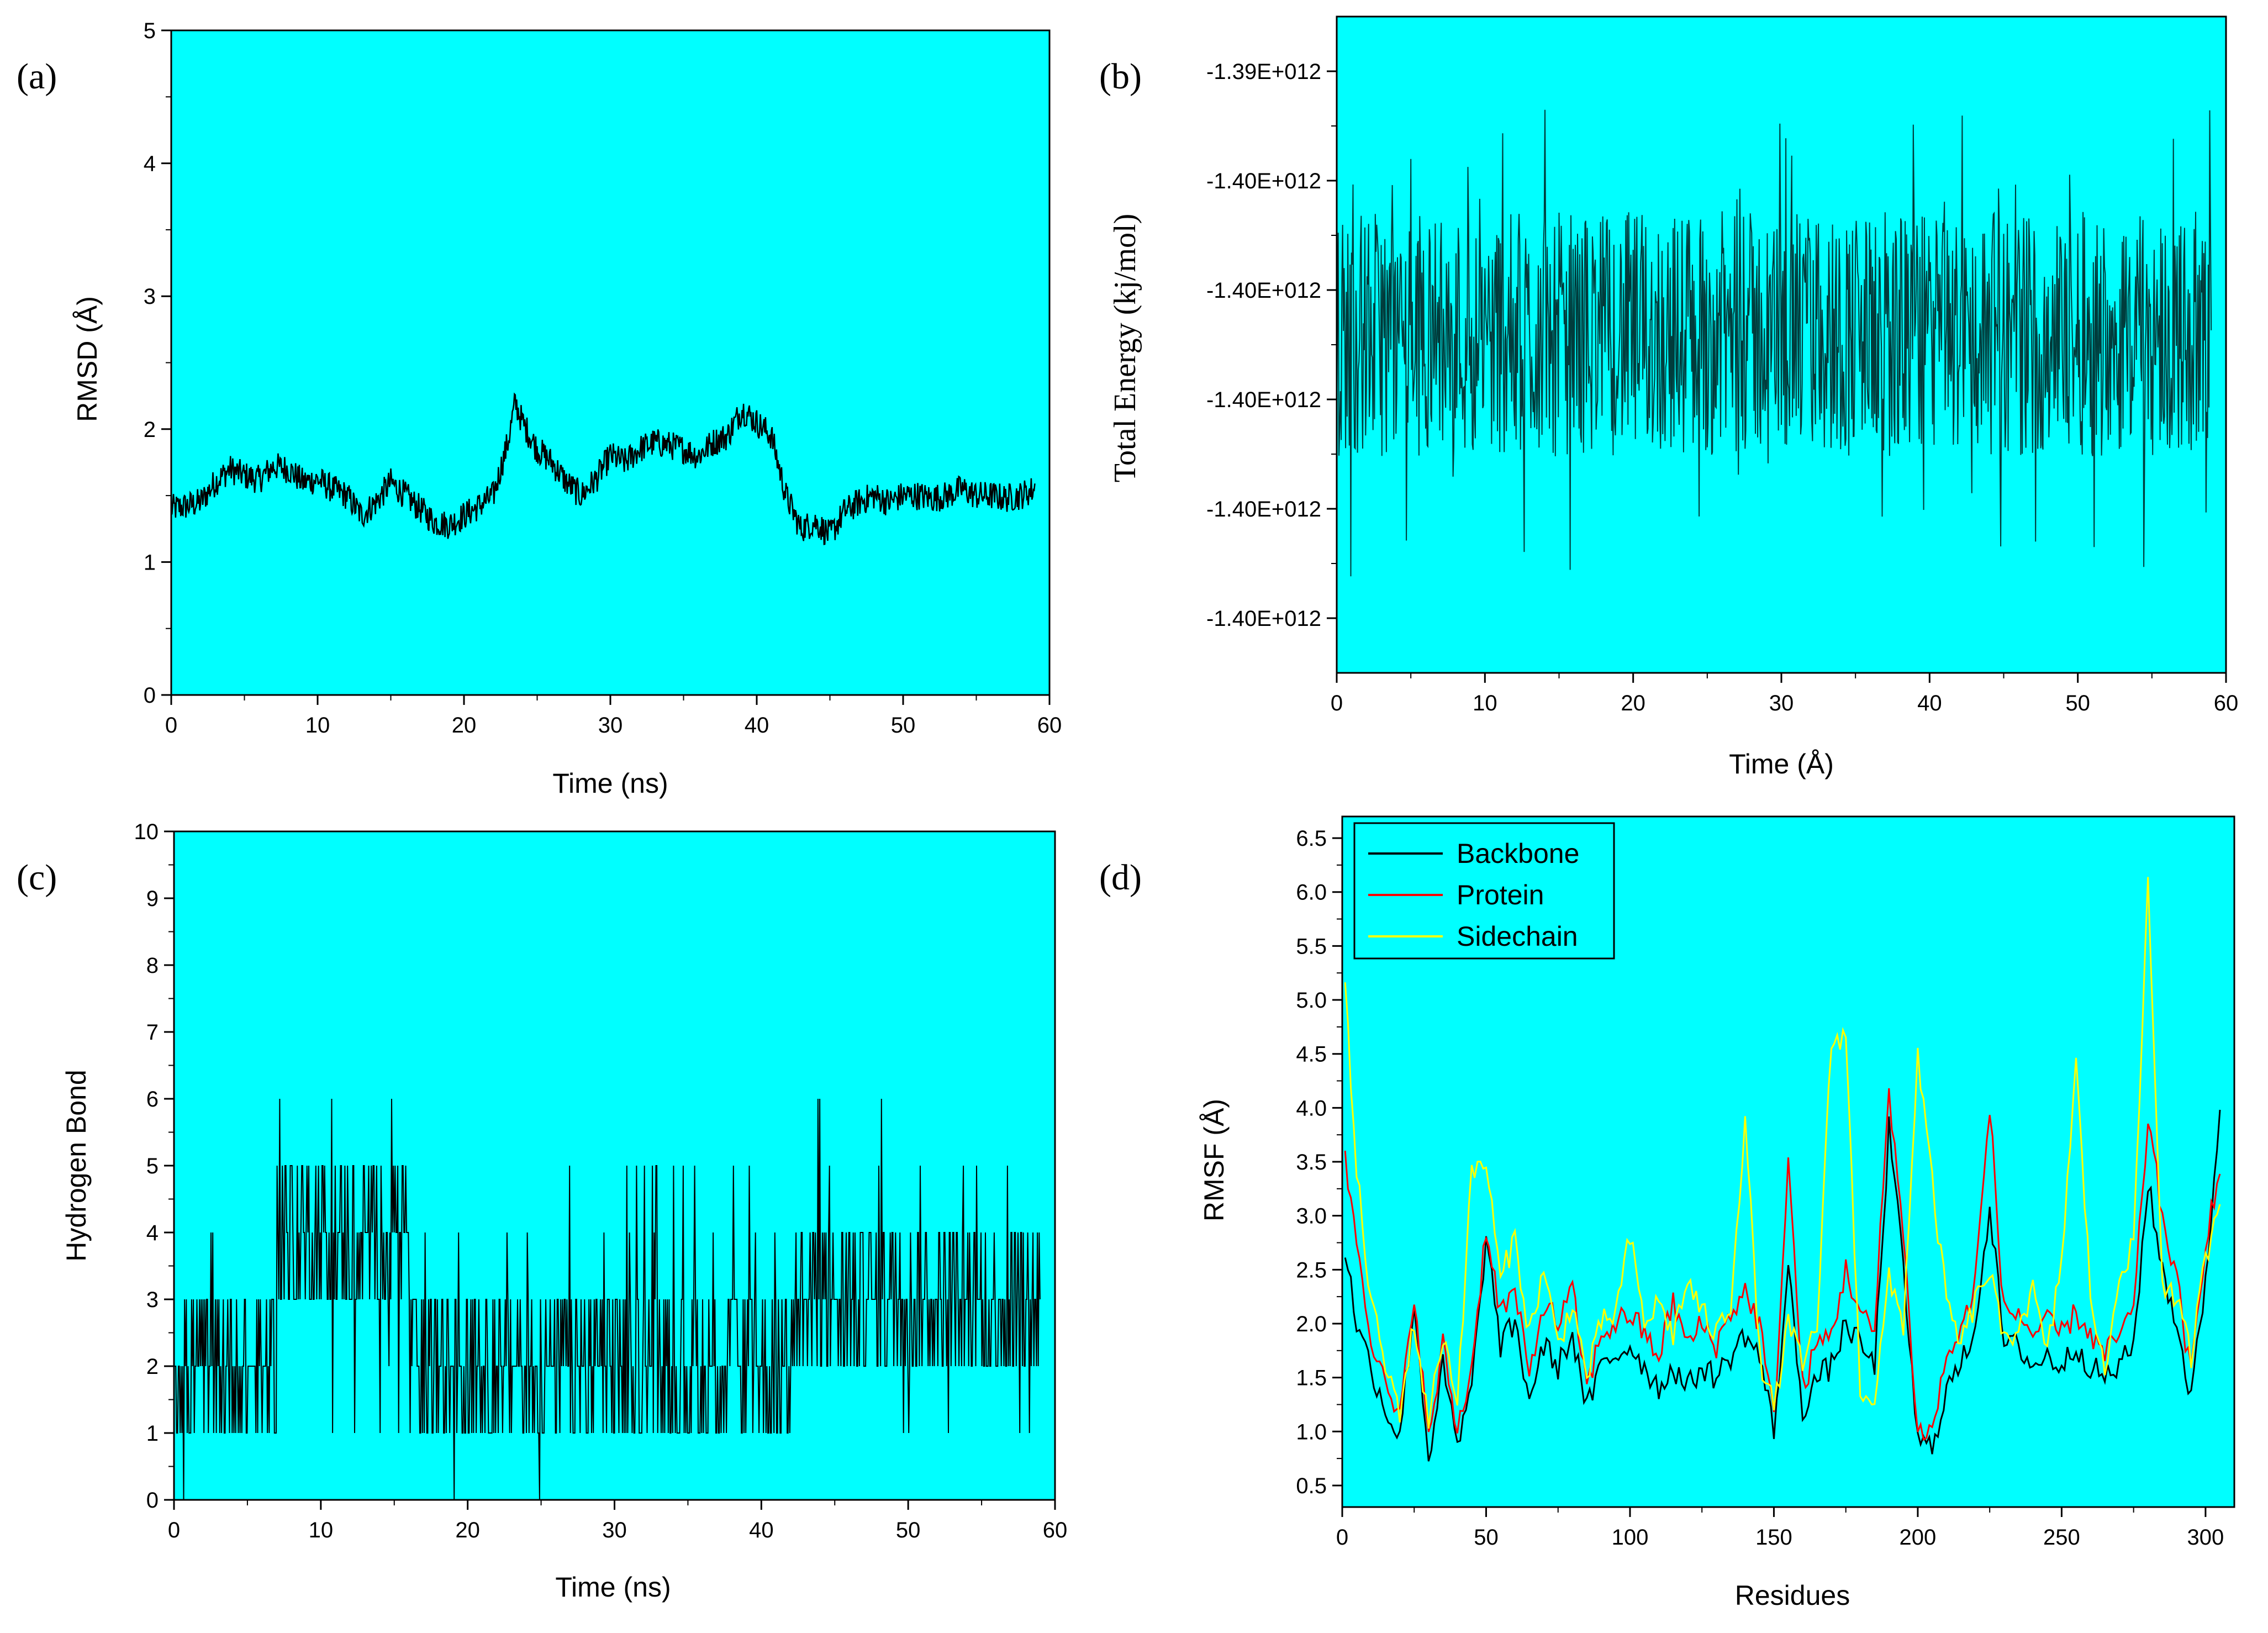 This screenshot has width=2268, height=1633. I want to click on x-tick-label-d-6: 300, so click(2205, 1537).